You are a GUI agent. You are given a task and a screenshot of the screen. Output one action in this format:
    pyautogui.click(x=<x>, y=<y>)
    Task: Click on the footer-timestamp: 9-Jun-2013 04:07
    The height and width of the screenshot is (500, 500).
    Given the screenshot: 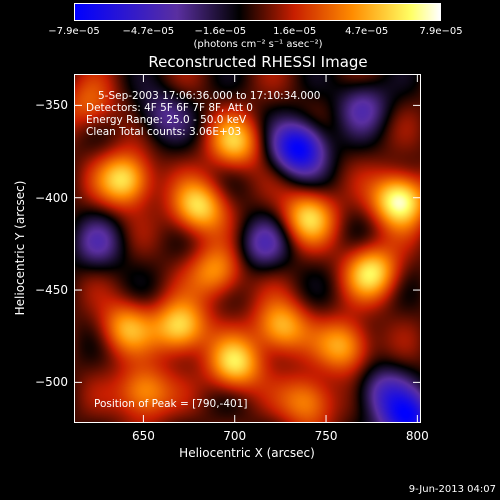 What is the action you would take?
    pyautogui.click(x=452, y=489)
    